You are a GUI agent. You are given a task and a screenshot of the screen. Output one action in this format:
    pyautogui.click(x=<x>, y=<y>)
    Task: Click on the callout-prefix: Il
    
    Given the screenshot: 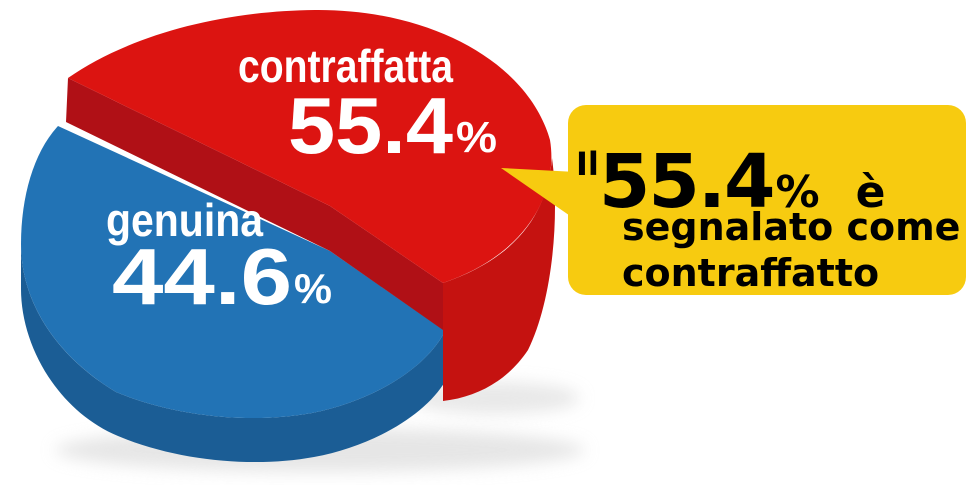 What is the action you would take?
    pyautogui.click(x=587, y=164)
    